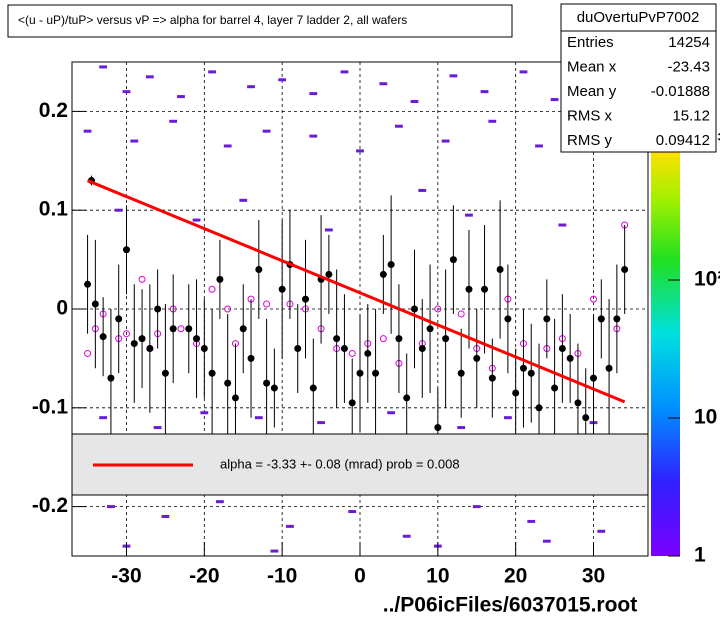 The image size is (720, 620). I want to click on stats-label: RMS x, so click(590, 115).